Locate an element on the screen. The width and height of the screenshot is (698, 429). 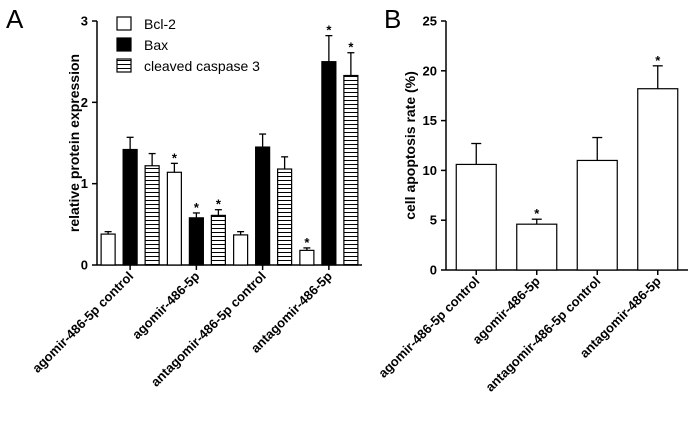
x-category-label: agomir-486-5p is located at coordinates (165, 304).